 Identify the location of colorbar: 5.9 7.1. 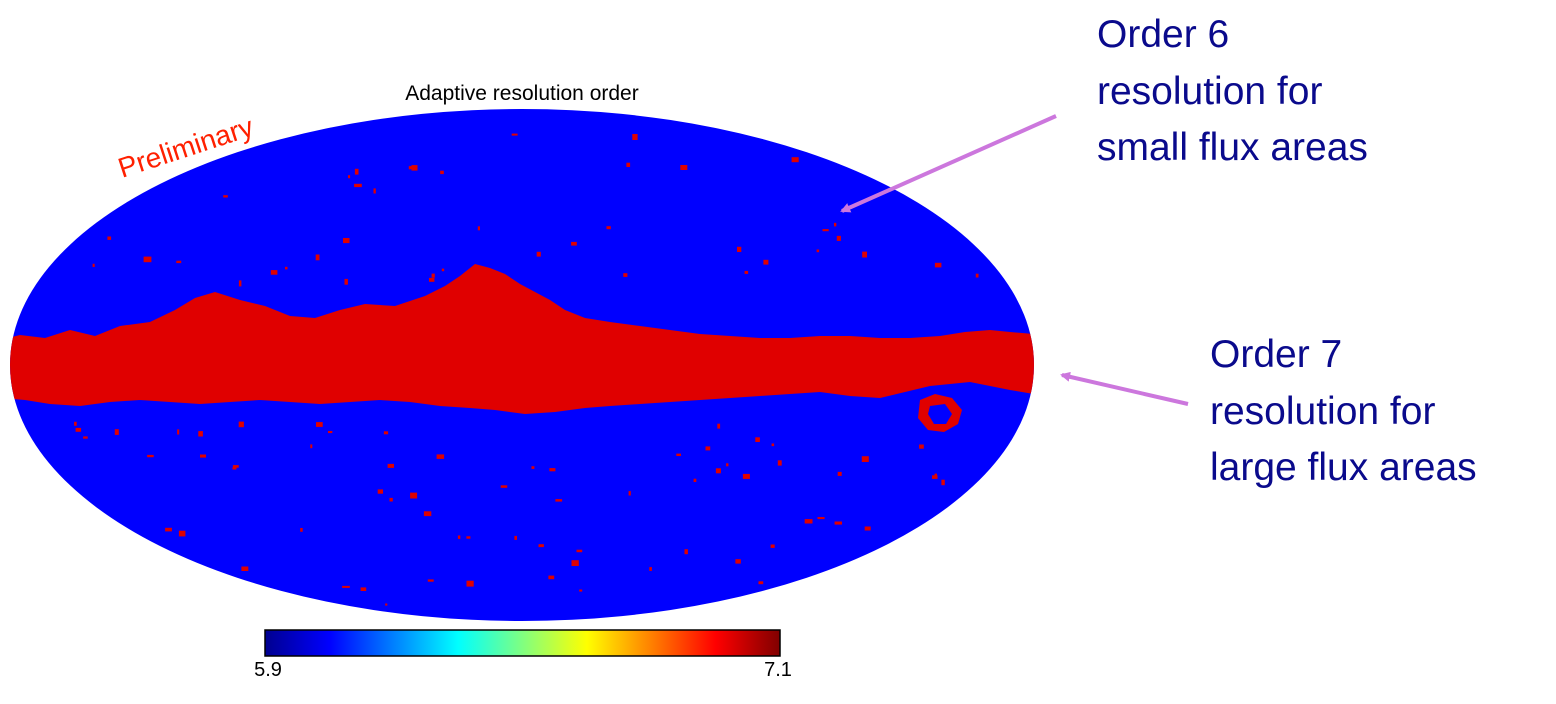
(523, 655).